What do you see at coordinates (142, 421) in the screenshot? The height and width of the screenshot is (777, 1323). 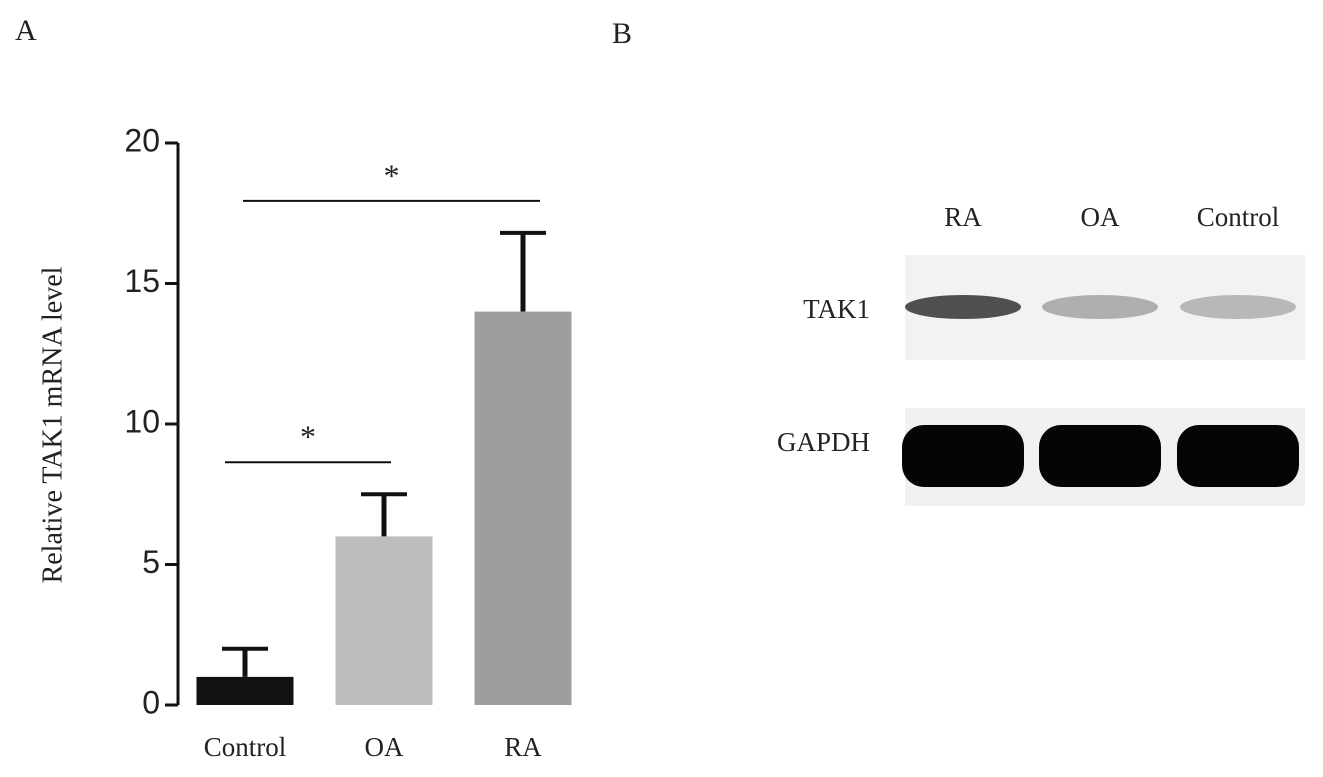 I see `y-tick-label: 10` at bounding box center [142, 421].